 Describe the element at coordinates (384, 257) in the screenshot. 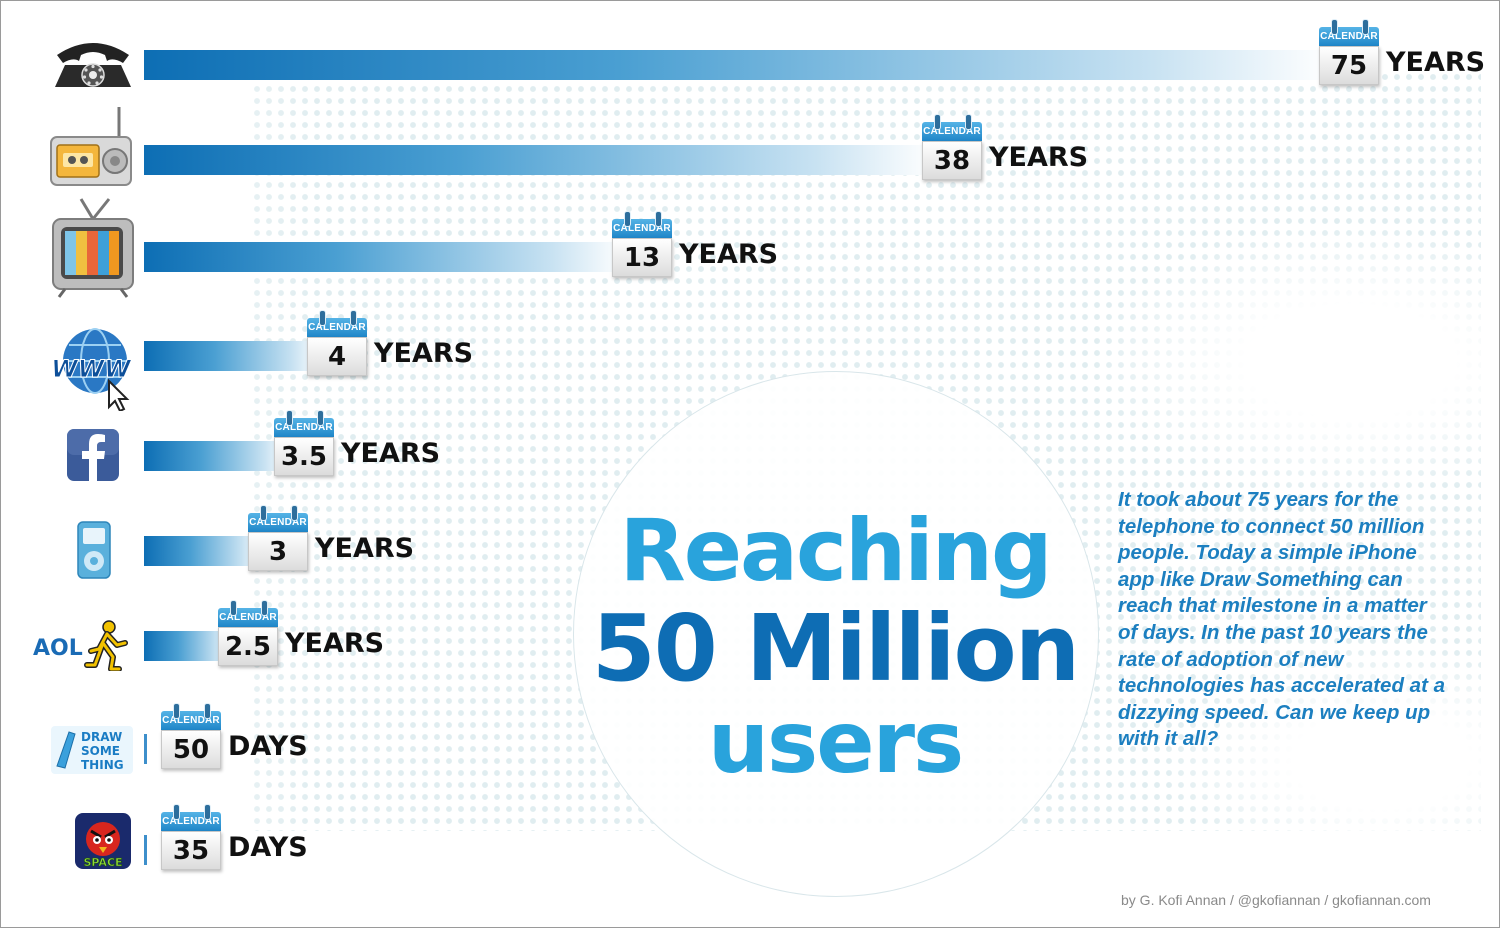

I see `bar-television` at that location.